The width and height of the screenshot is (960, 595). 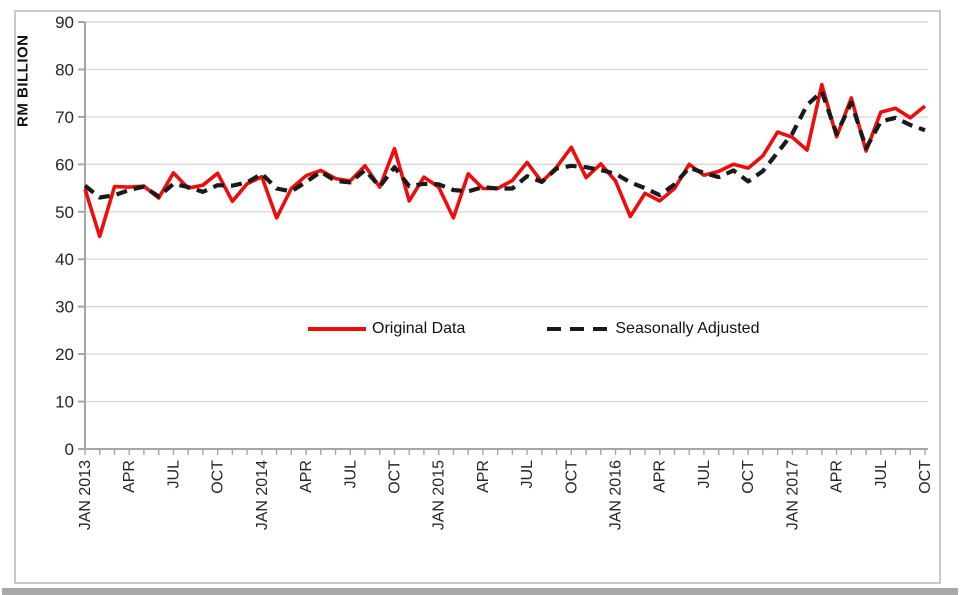 I want to click on x-tick-label-apr-i15: APR, so click(x=306, y=476).